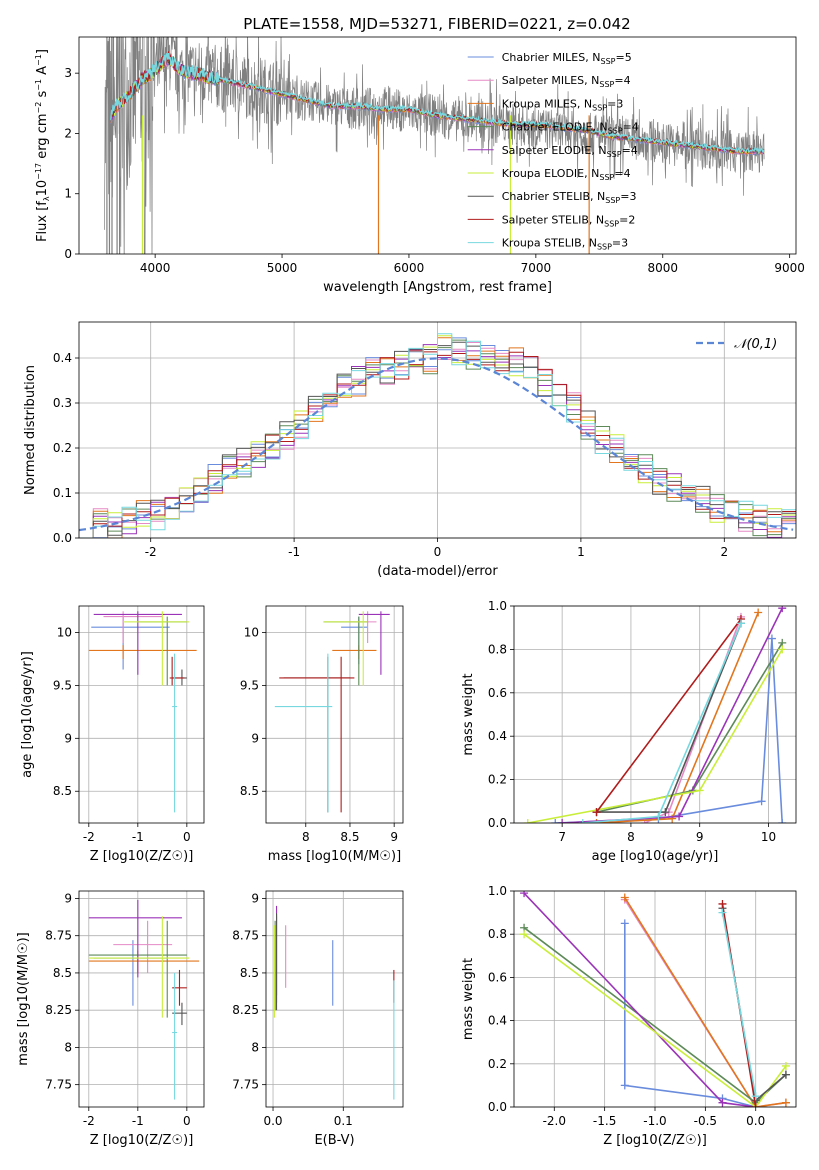 The width and height of the screenshot is (819, 1170). What do you see at coordinates (409, 268) in the screenshot?
I see `x-tick-label: 6000` at bounding box center [409, 268].